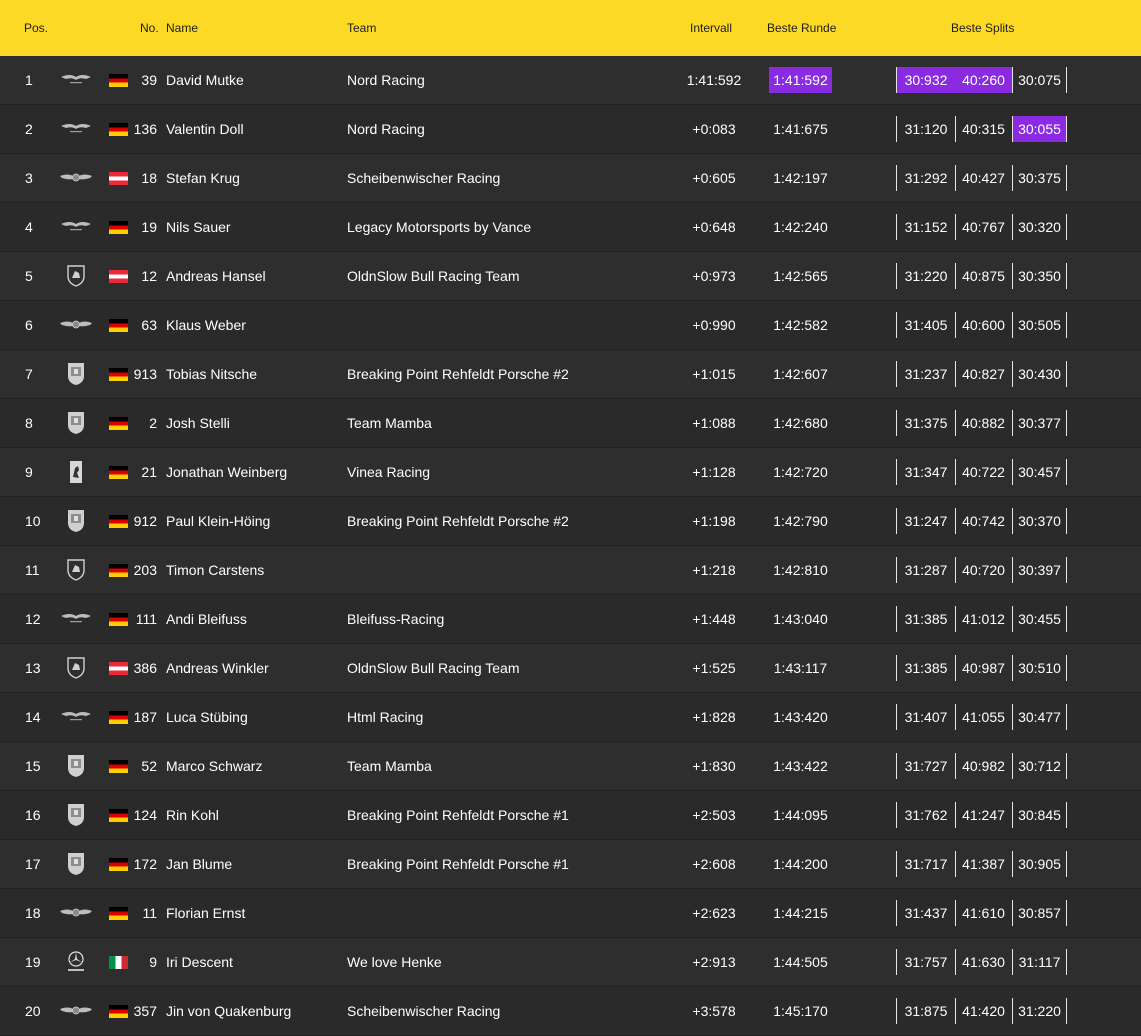 This screenshot has width=1141, height=1036. Describe the element at coordinates (926, 276) in the screenshot. I see `split-1: 31:220` at that location.